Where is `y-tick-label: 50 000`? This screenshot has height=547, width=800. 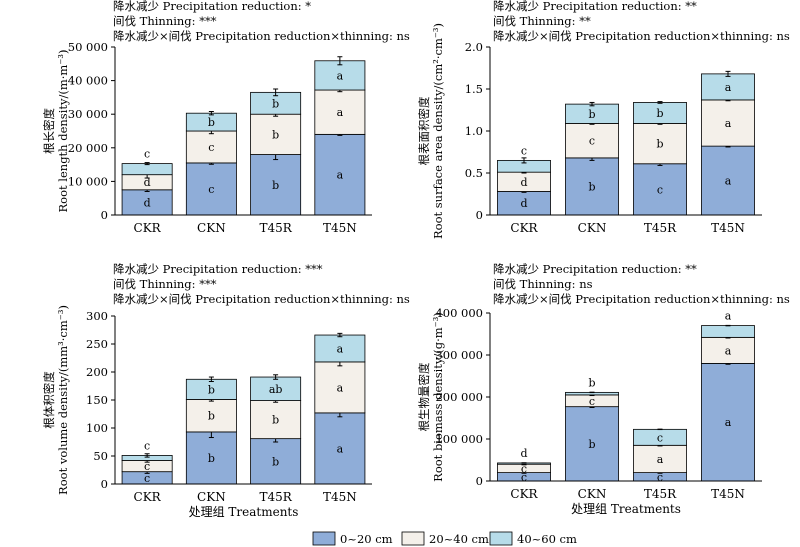
y-tick-label: 50 000 is located at coordinates (88, 47).